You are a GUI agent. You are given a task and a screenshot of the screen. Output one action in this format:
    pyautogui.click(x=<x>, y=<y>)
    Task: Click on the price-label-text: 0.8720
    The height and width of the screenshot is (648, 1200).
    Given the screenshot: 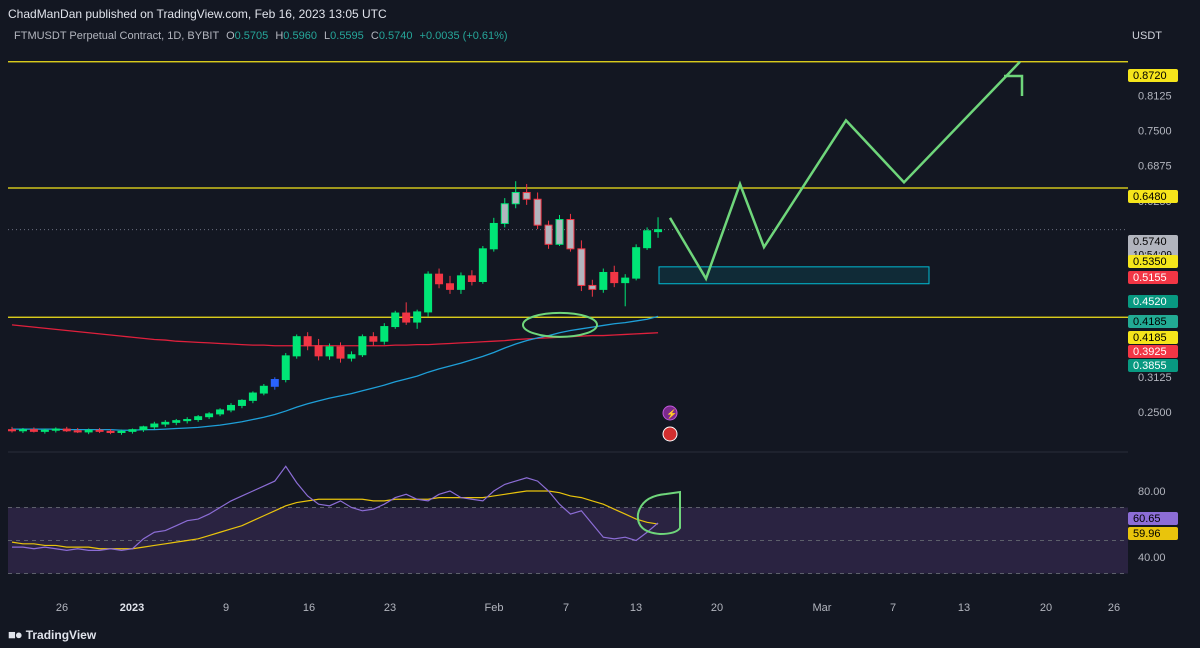 What is the action you would take?
    pyautogui.click(x=1150, y=76)
    